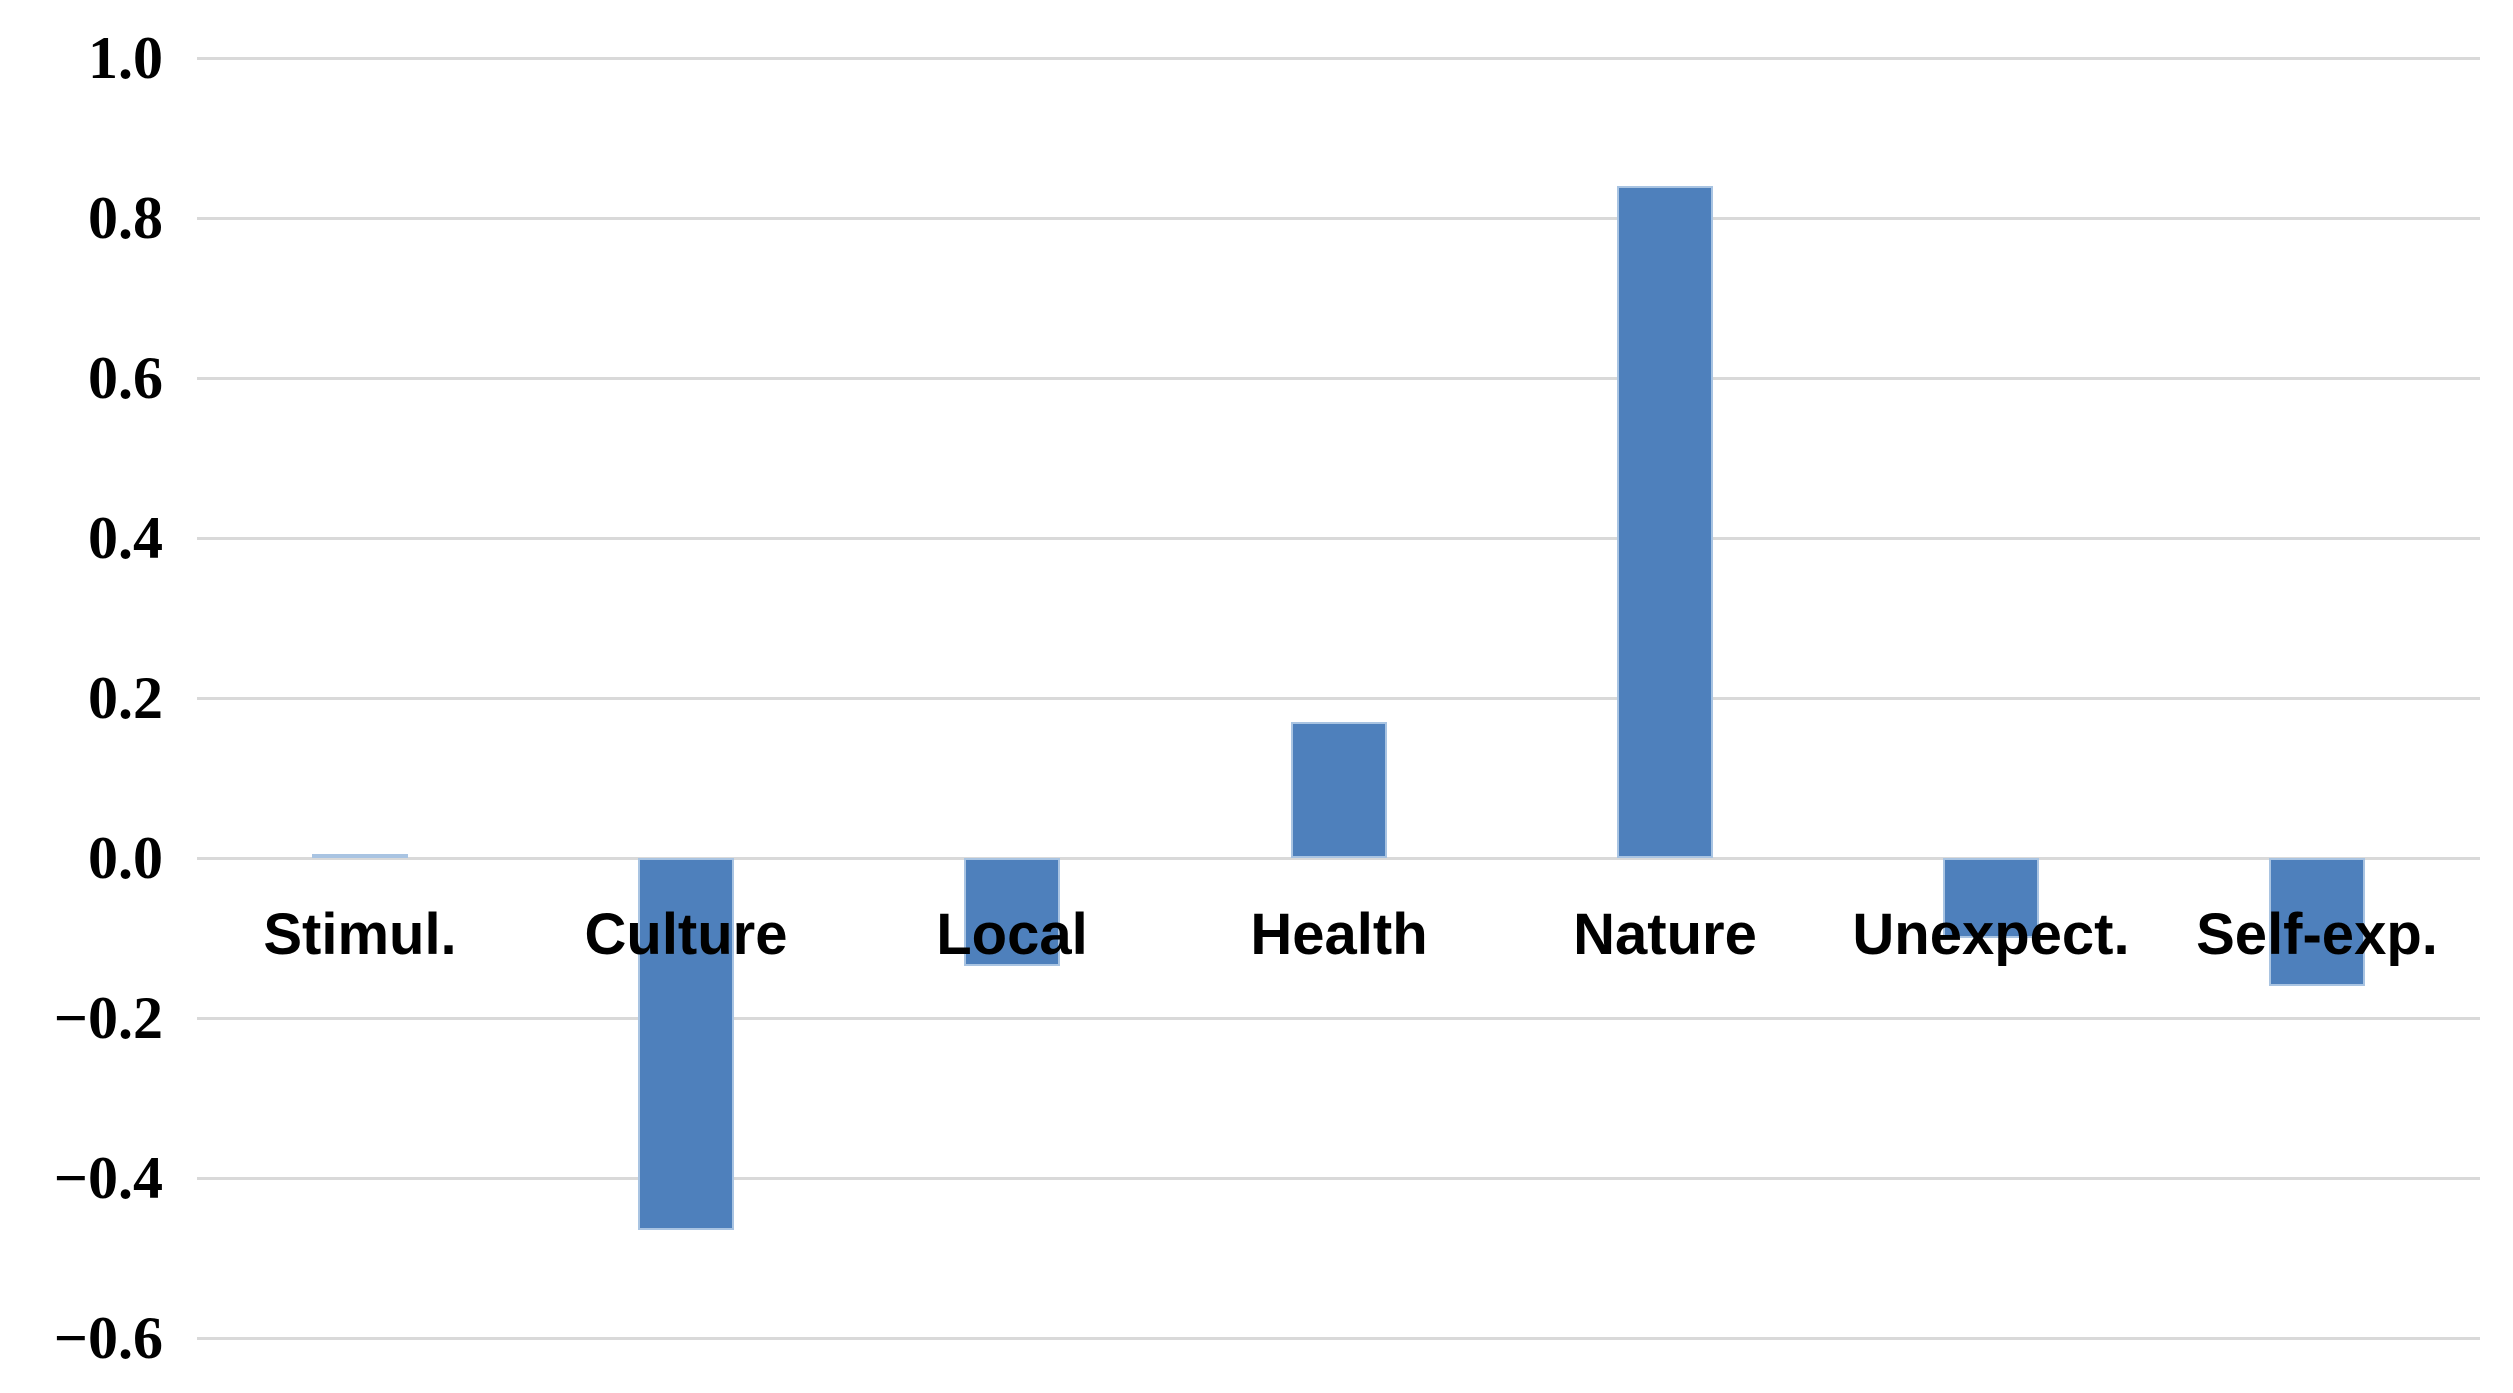  What do you see at coordinates (1991, 898) in the screenshot?
I see `bar-unexpect` at bounding box center [1991, 898].